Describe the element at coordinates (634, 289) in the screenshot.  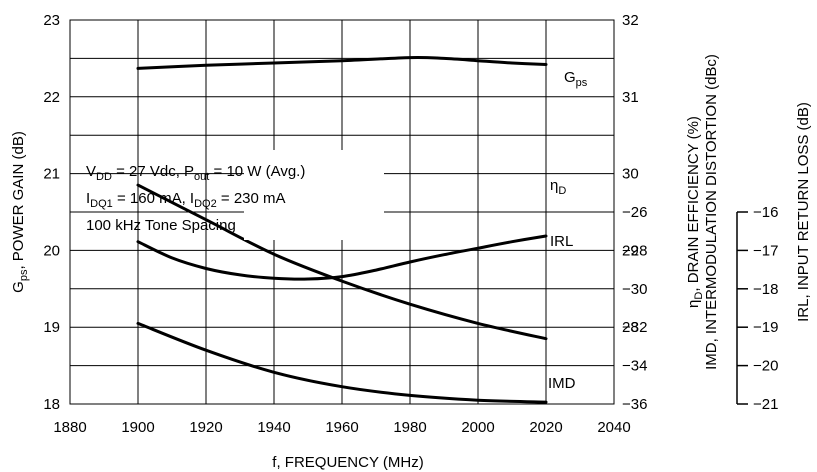
I see `right-tick-label-imd: −30` at that location.